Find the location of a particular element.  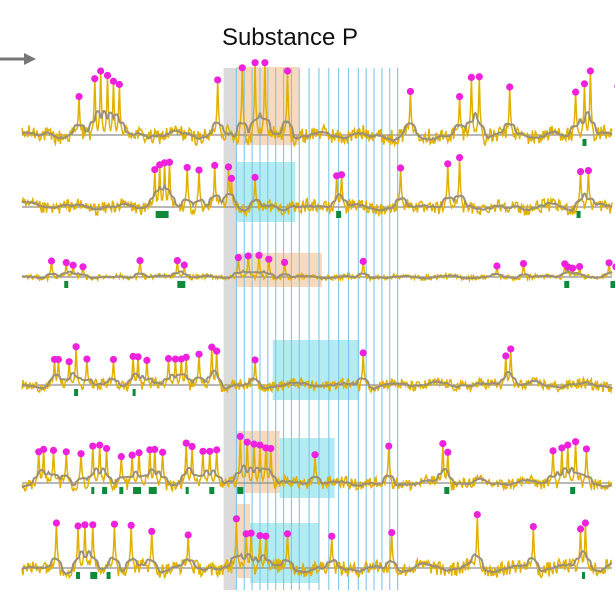

stimulus-band is located at coordinates (230, 329).